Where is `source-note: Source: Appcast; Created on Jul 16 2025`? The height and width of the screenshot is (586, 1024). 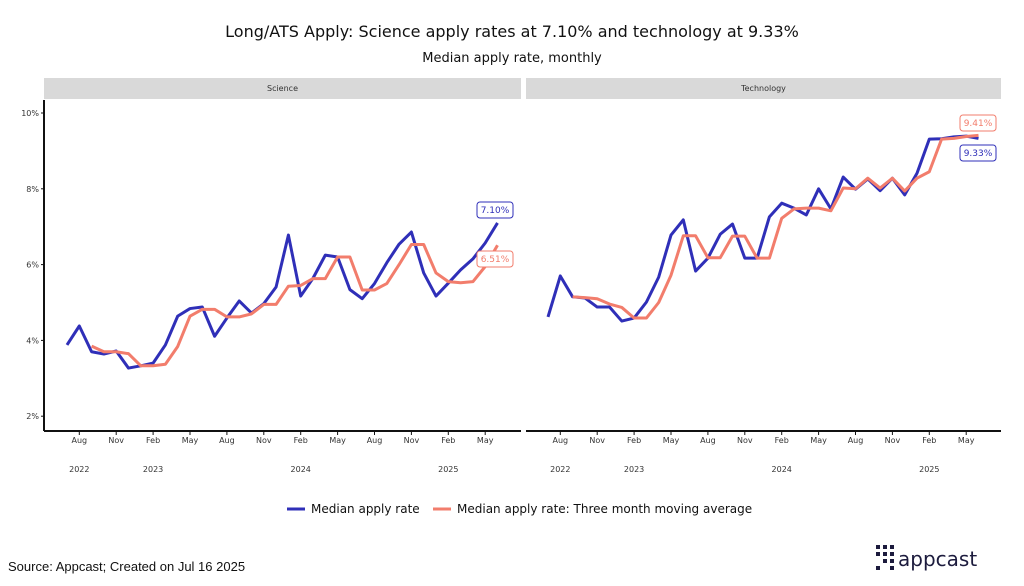 source-note: Source: Appcast; Created on Jul 16 2025 is located at coordinates (126, 566).